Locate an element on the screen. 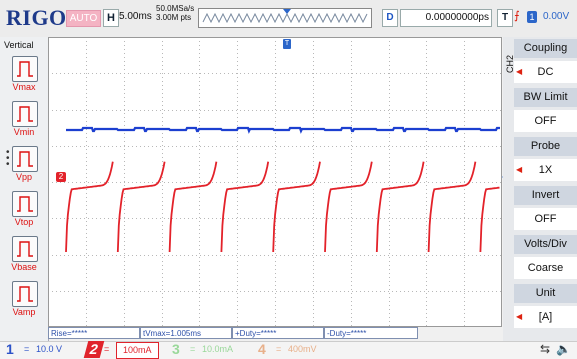 The height and width of the screenshot is (359, 577). page-indicator-icon: • • • is located at coordinates (8, 158).